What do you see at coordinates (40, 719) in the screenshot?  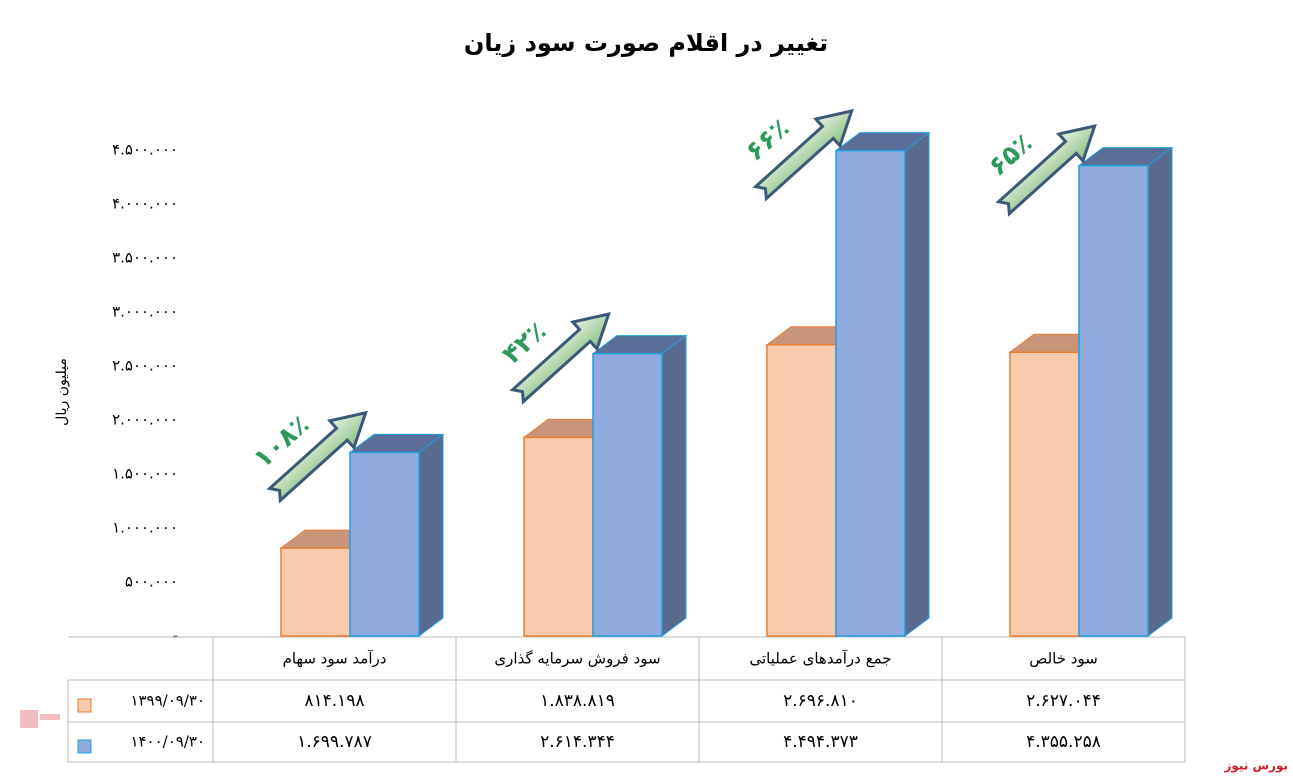 I see `logo` at bounding box center [40, 719].